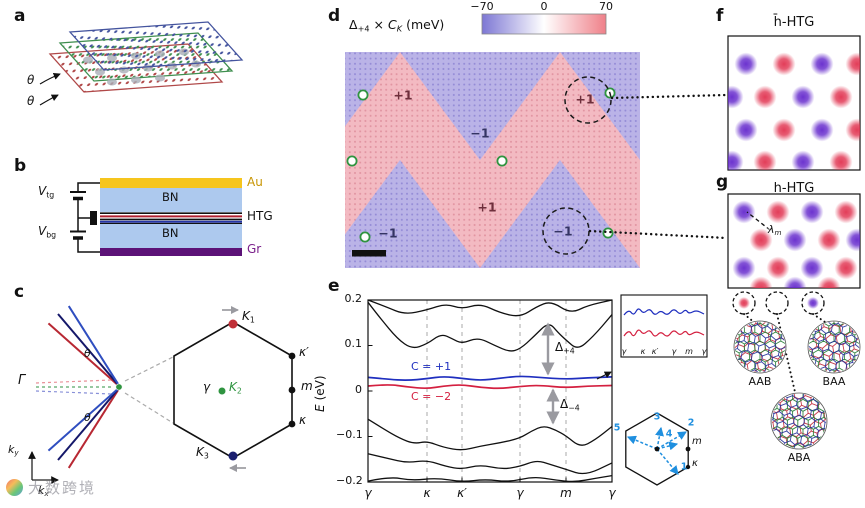 This screenshot has height=508, width=865. What do you see at coordinates (664, 333) in the screenshot?
I see `inset-red` at bounding box center [664, 333].